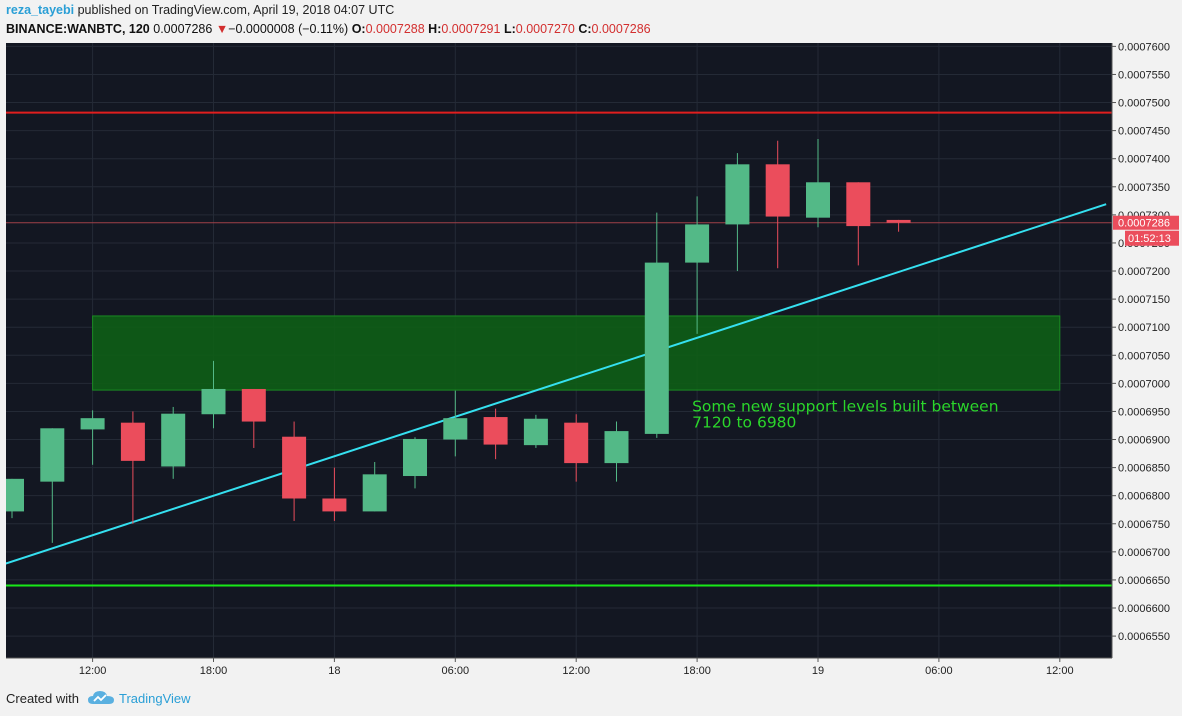 The height and width of the screenshot is (716, 1182). What do you see at coordinates (395, 29) in the screenshot?
I see `open-value: 0.0007288` at bounding box center [395, 29].